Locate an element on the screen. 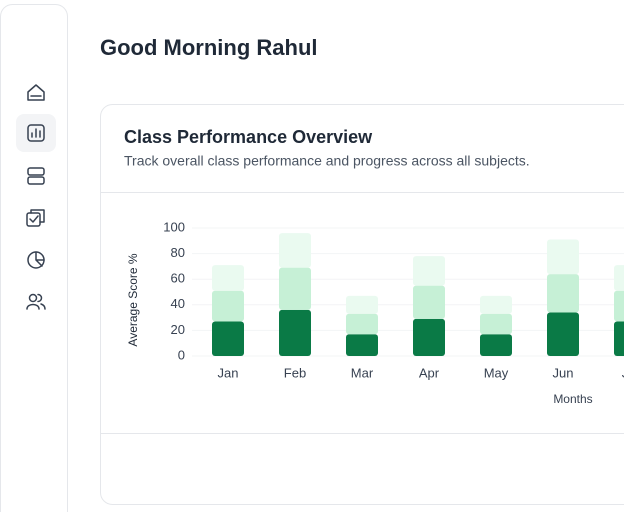  x-tick-label: Jul is located at coordinates (623, 372).